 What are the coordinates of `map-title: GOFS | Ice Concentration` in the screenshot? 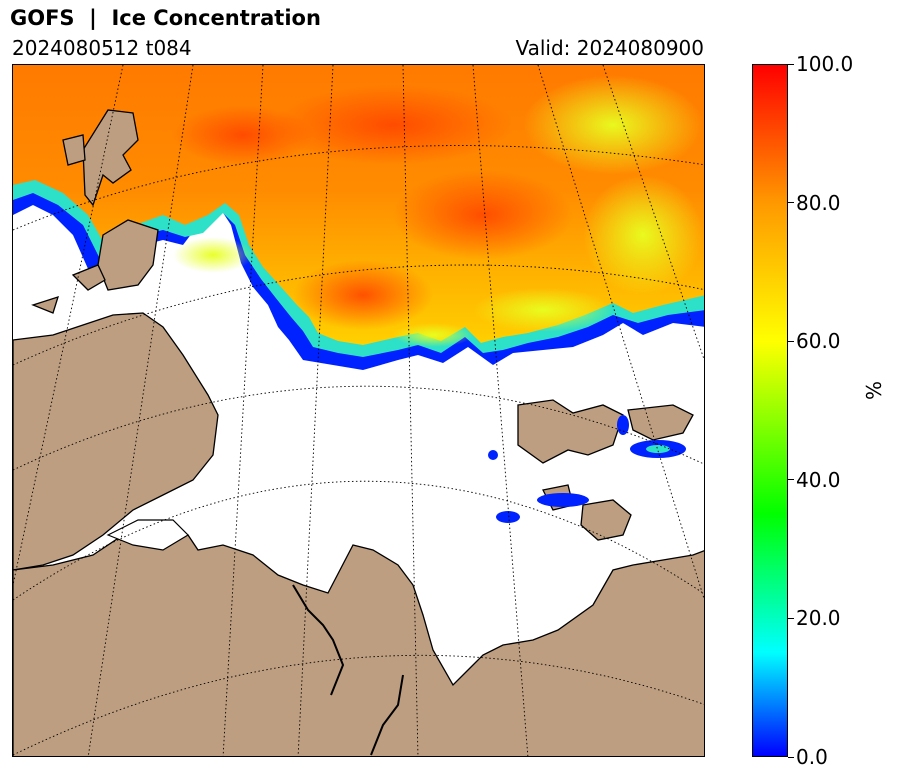 It's located at (165, 18).